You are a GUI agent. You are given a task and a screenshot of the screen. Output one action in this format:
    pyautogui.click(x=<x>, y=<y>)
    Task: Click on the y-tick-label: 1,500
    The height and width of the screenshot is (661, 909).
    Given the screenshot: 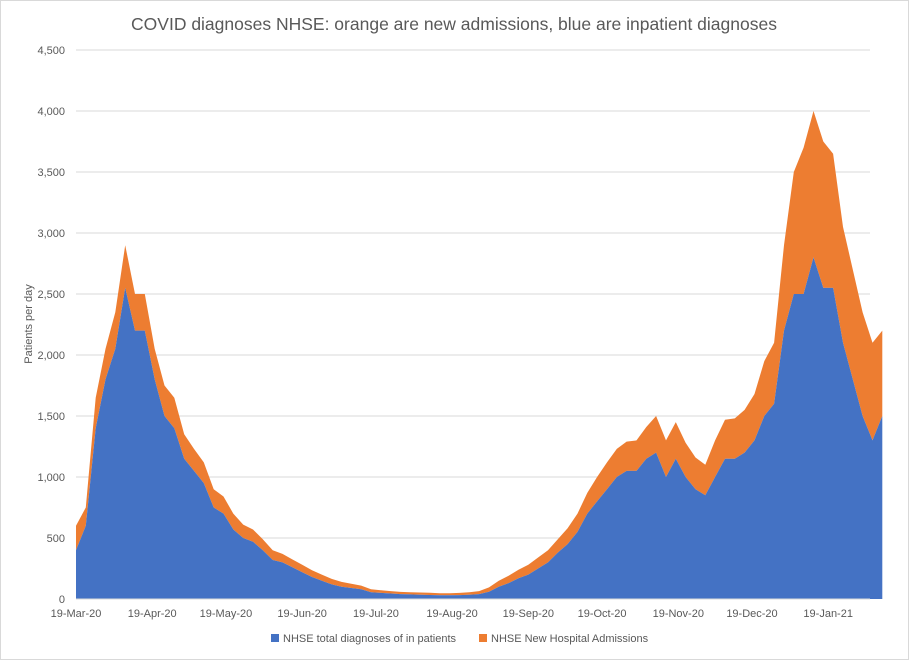 What is the action you would take?
    pyautogui.click(x=51, y=417)
    